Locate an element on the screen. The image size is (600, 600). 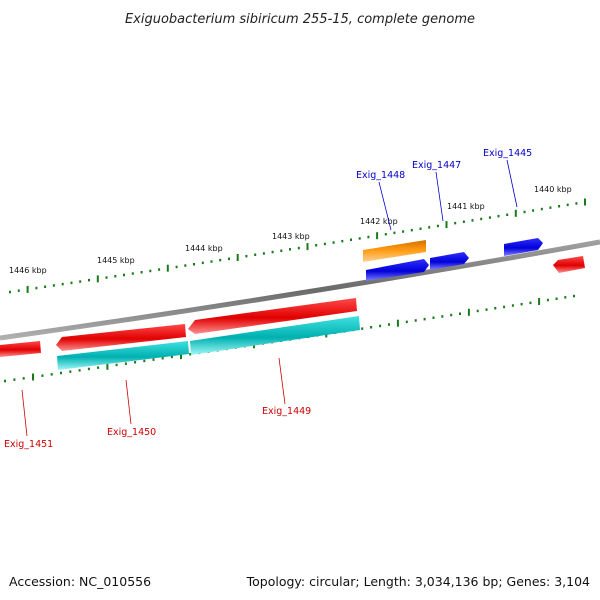
gene-label-exig-1447: Exig_1447 is located at coordinates (436, 165).